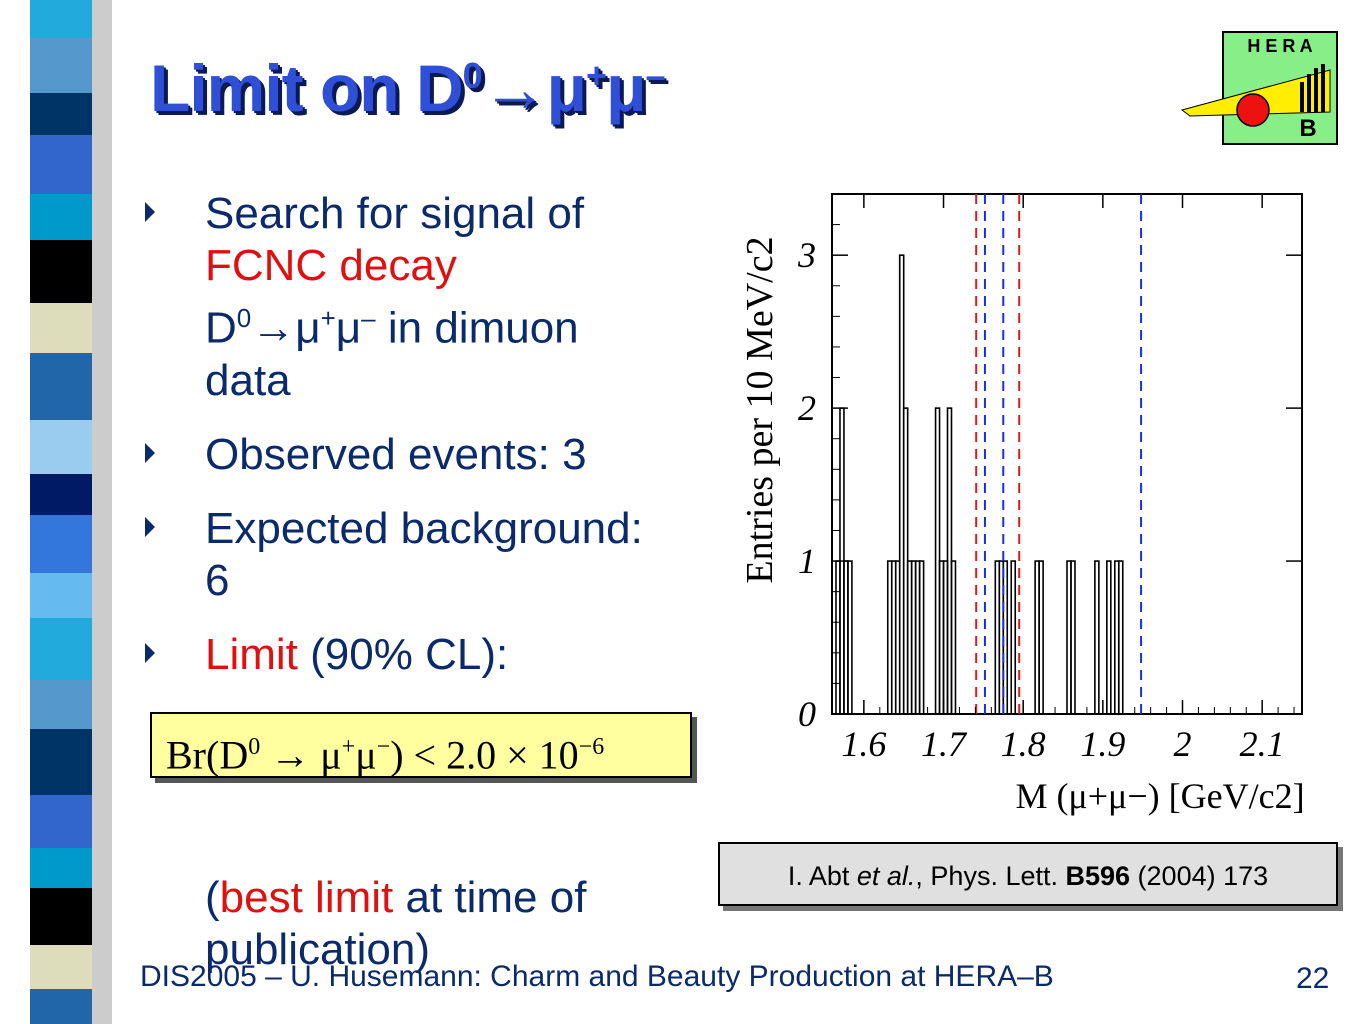  I want to click on page-number: 22, so click(1313, 978).